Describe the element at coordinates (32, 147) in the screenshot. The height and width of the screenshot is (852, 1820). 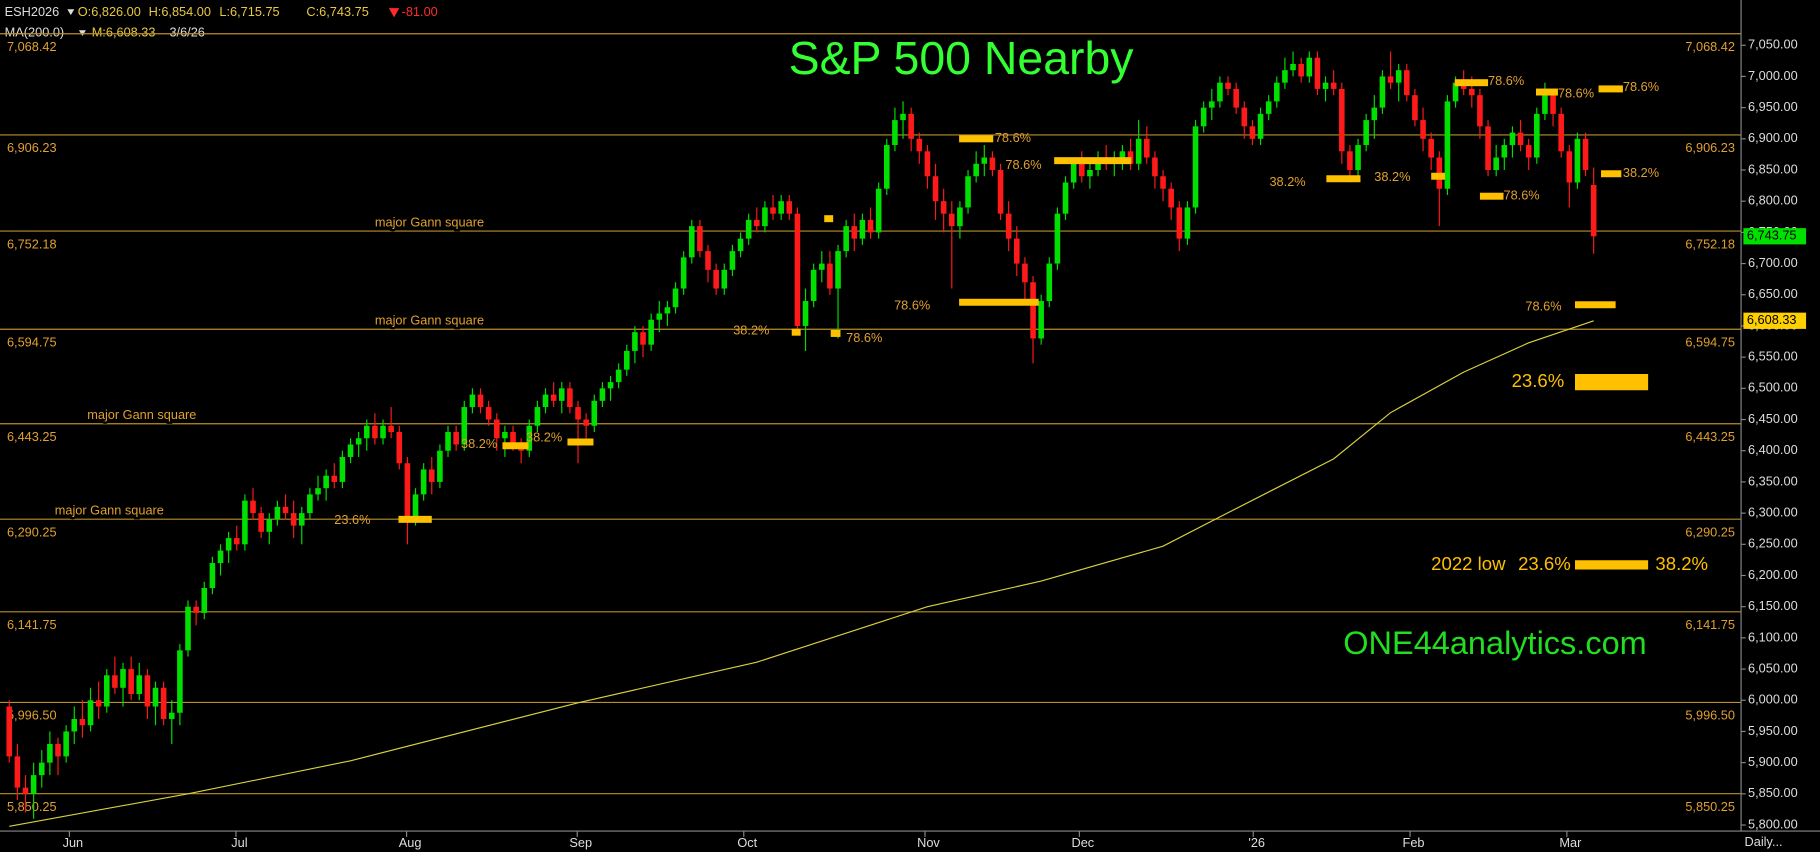
I see `level-label-left: 6,906.23` at that location.